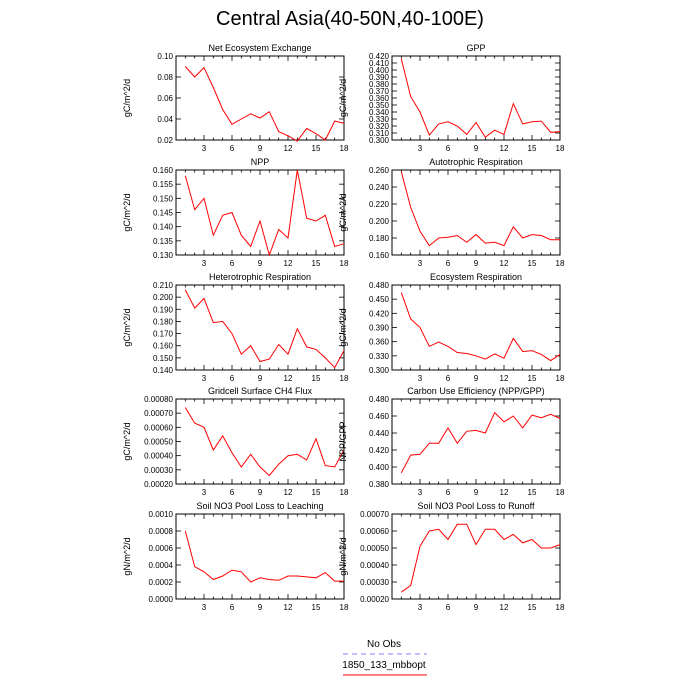  What do you see at coordinates (127, 98) in the screenshot?
I see `panel-1-ylabel: gC/m^2/d` at bounding box center [127, 98].